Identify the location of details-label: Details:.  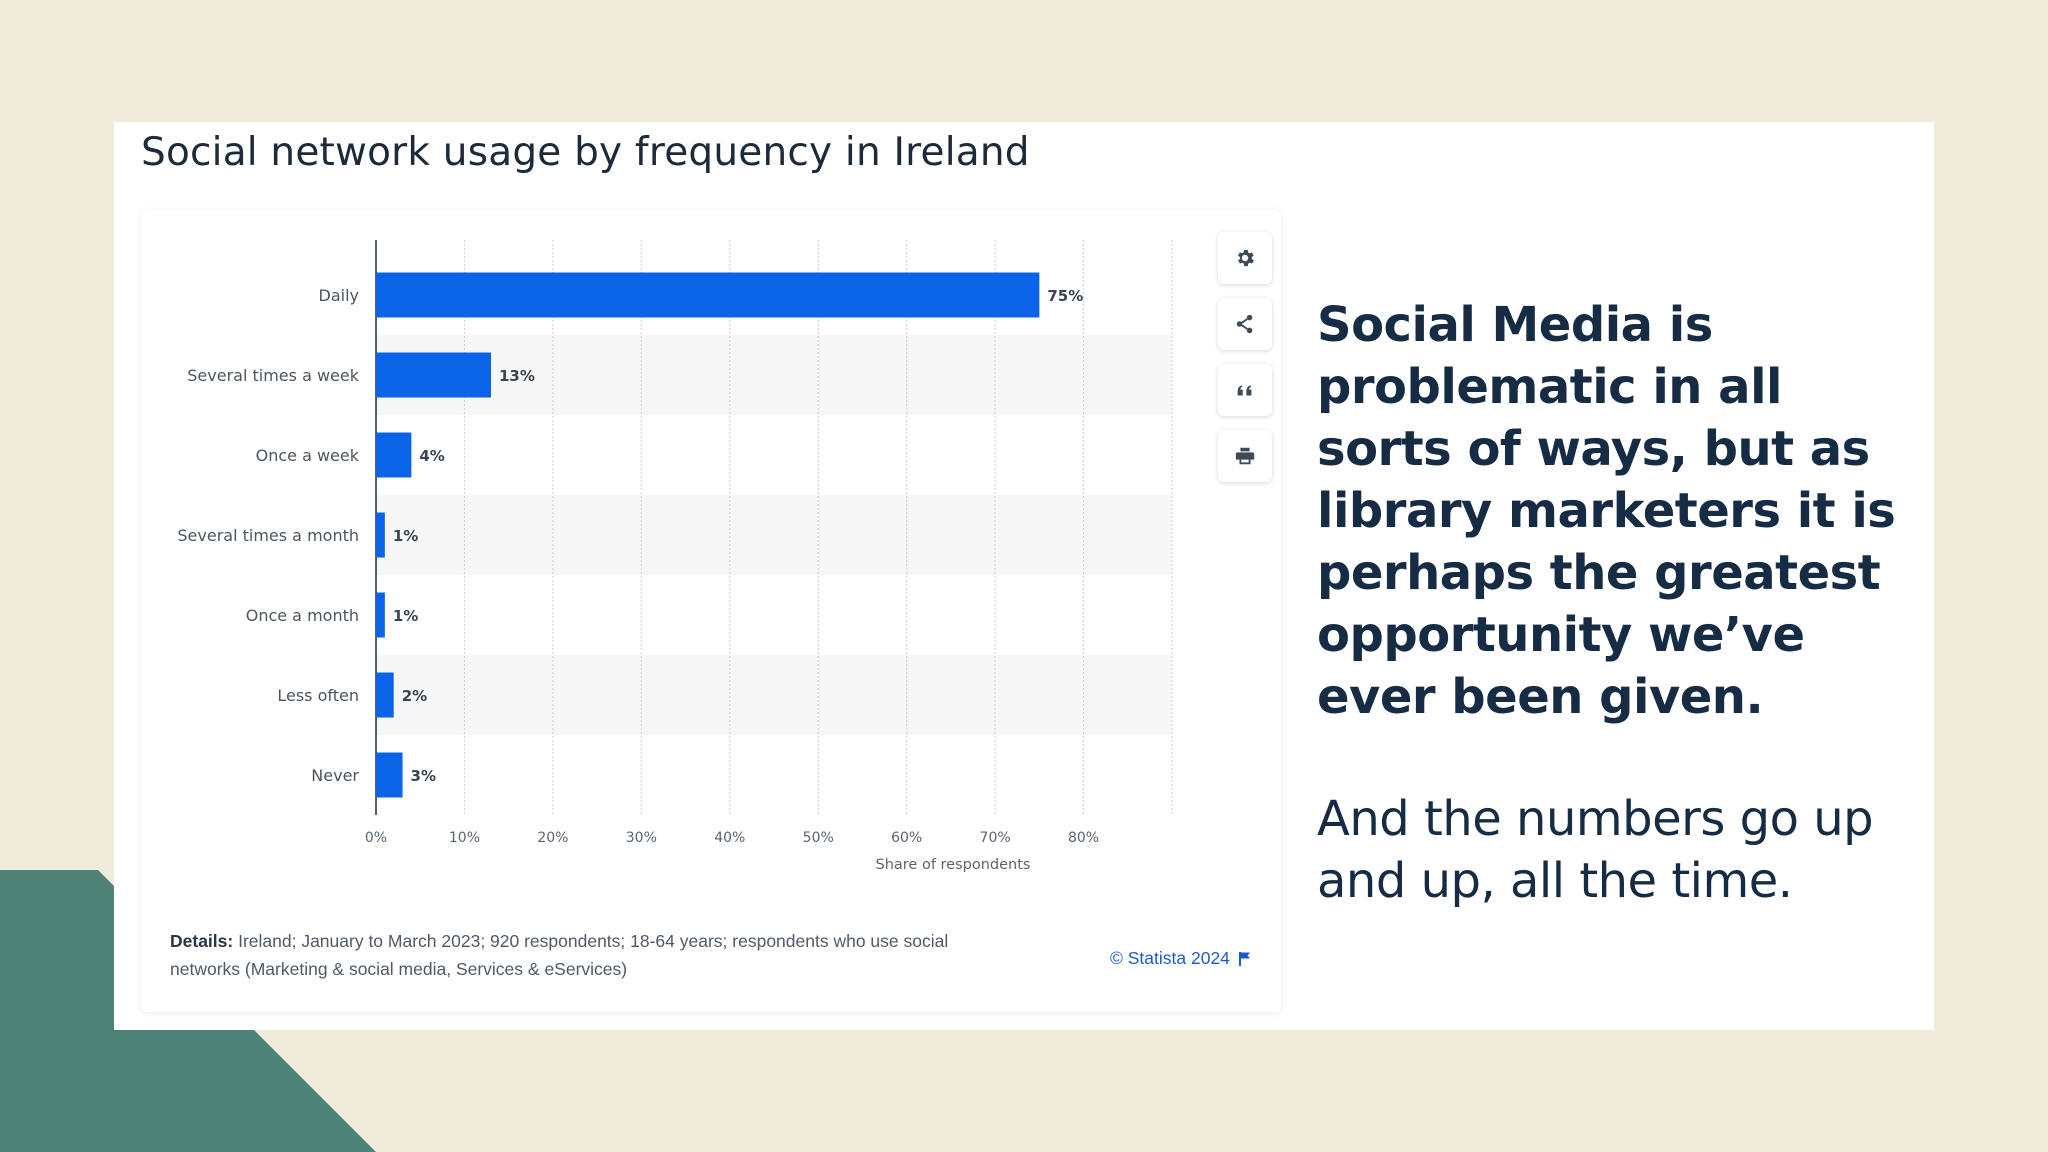
(202, 941).